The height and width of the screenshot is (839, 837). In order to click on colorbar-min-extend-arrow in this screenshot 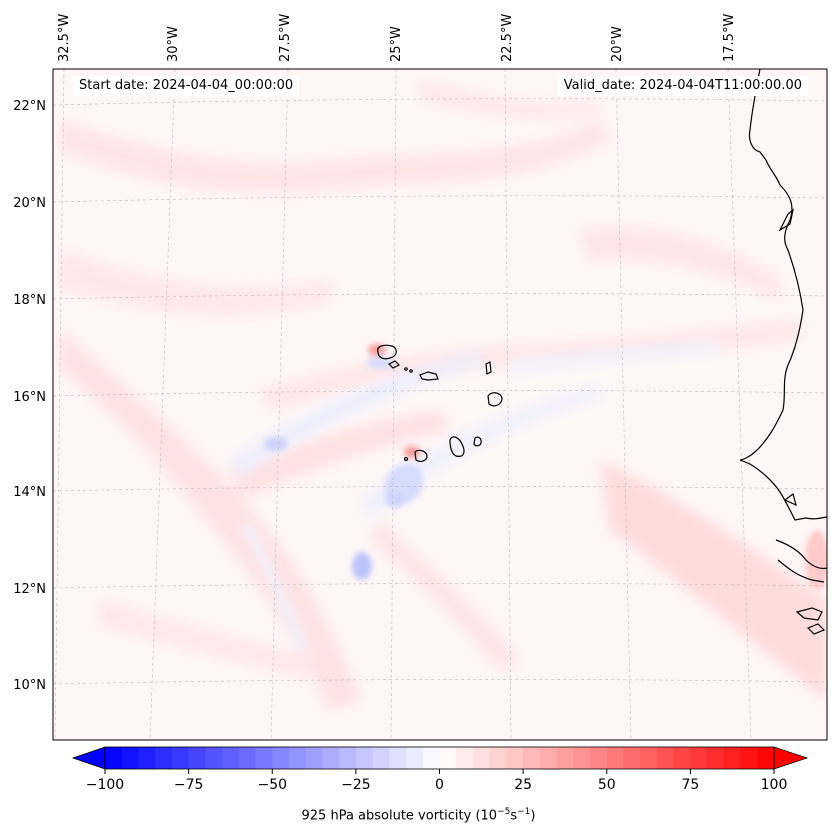, I will do `click(88, 758)`.